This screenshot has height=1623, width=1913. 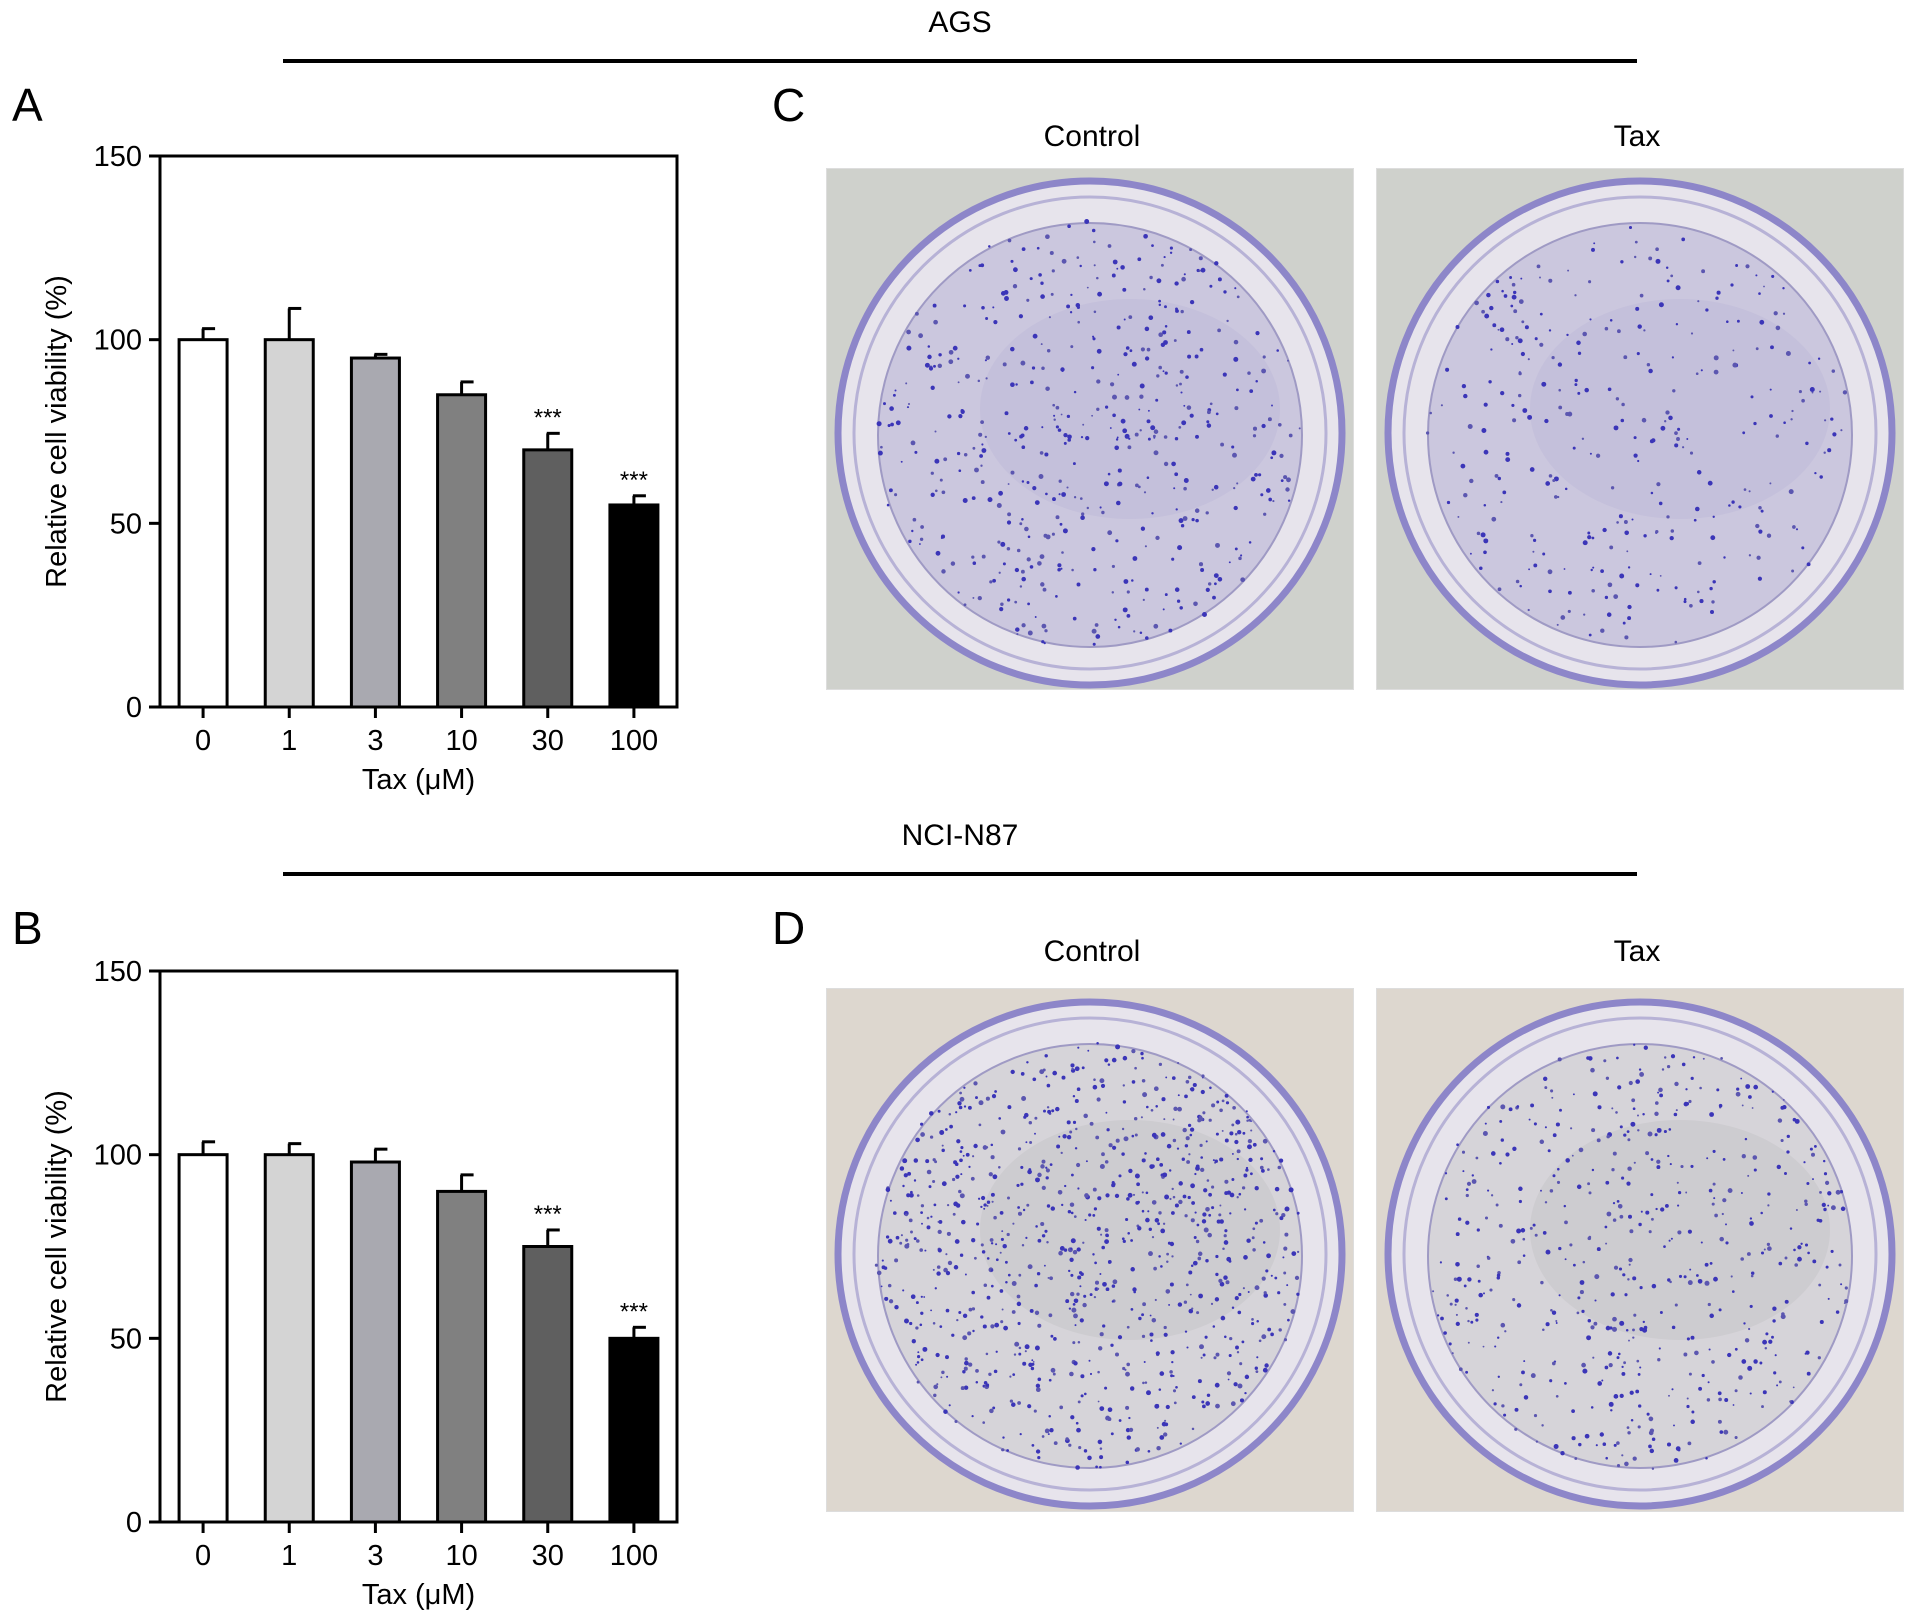 What do you see at coordinates (789, 928) in the screenshot?
I see `panel-letter-d: D` at bounding box center [789, 928].